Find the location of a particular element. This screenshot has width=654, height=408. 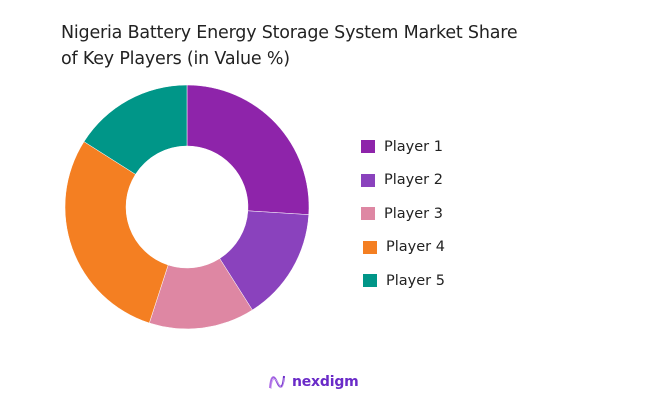

legend-item-player-1: Player 1 is located at coordinates (403, 147).